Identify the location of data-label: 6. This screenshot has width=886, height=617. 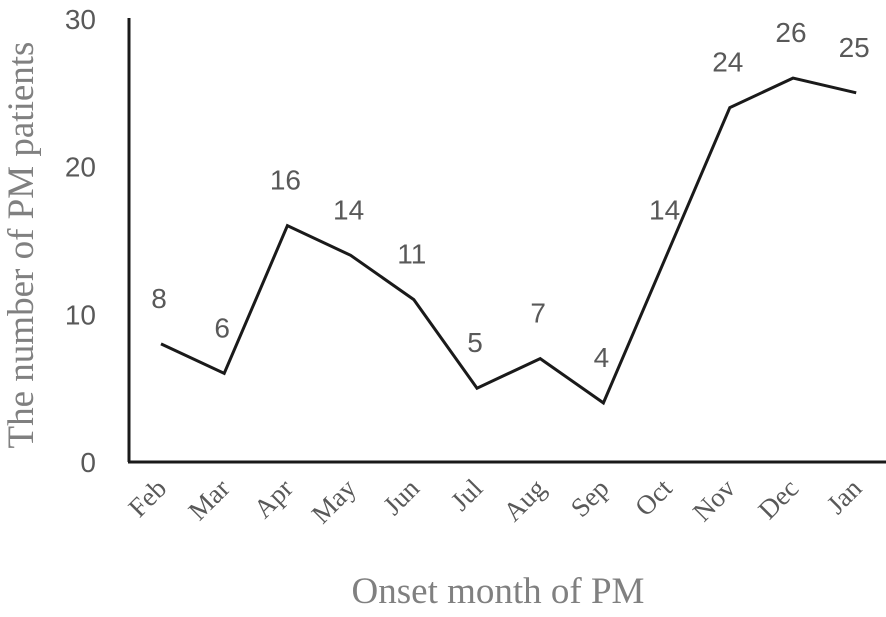
(222, 327).